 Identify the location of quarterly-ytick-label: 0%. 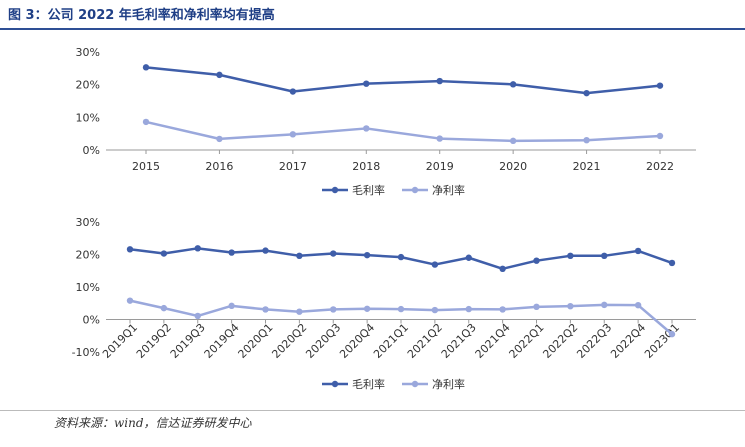
(91, 320).